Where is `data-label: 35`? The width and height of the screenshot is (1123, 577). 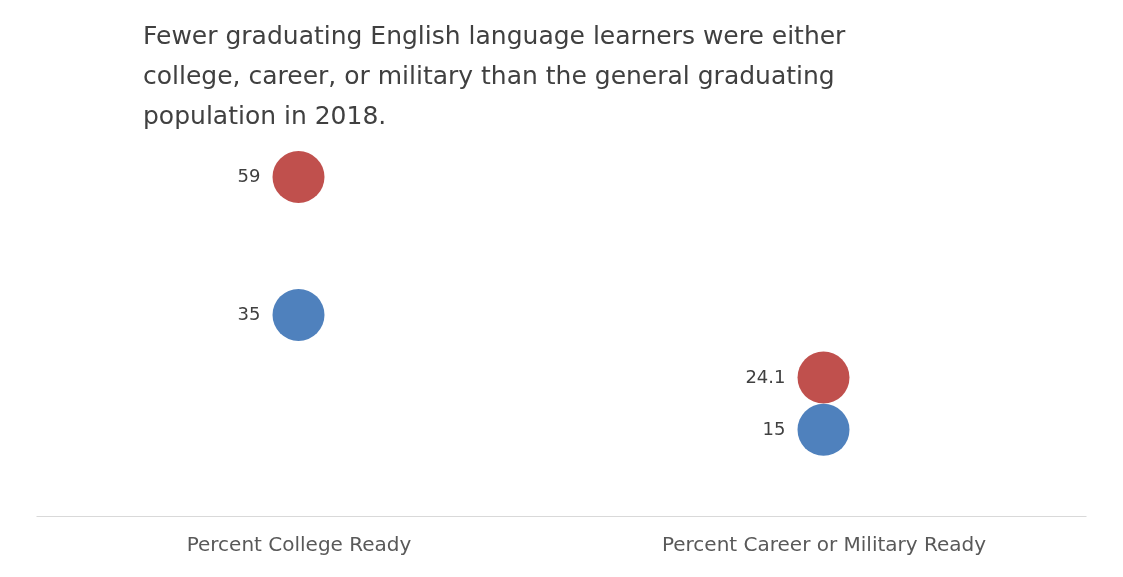 data-label: 35 is located at coordinates (249, 313).